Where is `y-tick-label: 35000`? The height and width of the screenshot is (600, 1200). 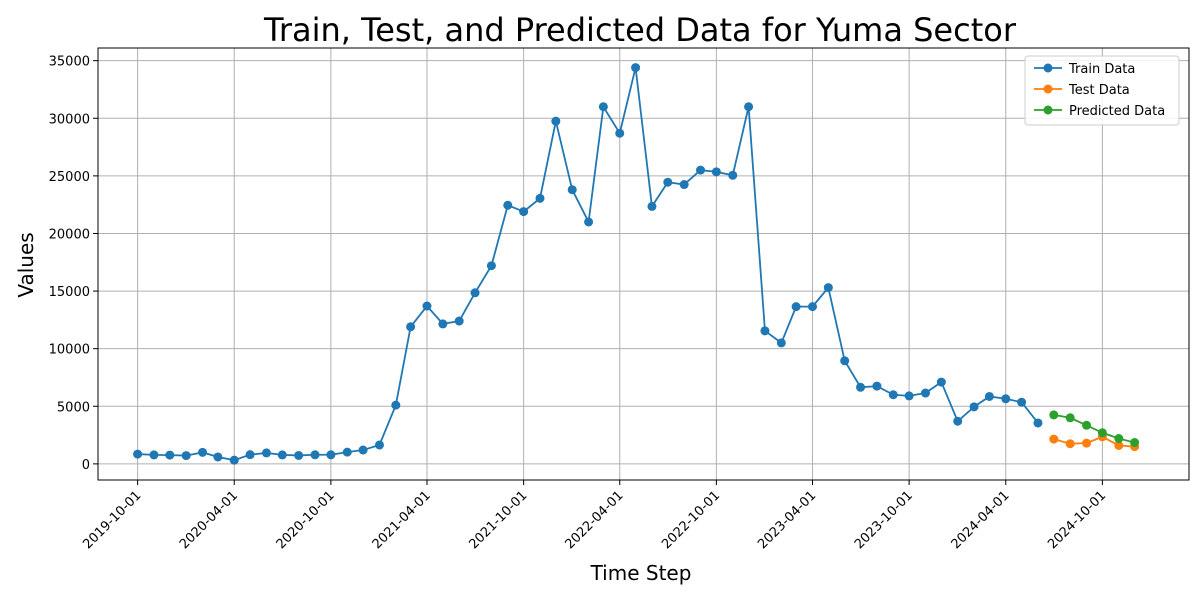 y-tick-label: 35000 is located at coordinates (69, 62).